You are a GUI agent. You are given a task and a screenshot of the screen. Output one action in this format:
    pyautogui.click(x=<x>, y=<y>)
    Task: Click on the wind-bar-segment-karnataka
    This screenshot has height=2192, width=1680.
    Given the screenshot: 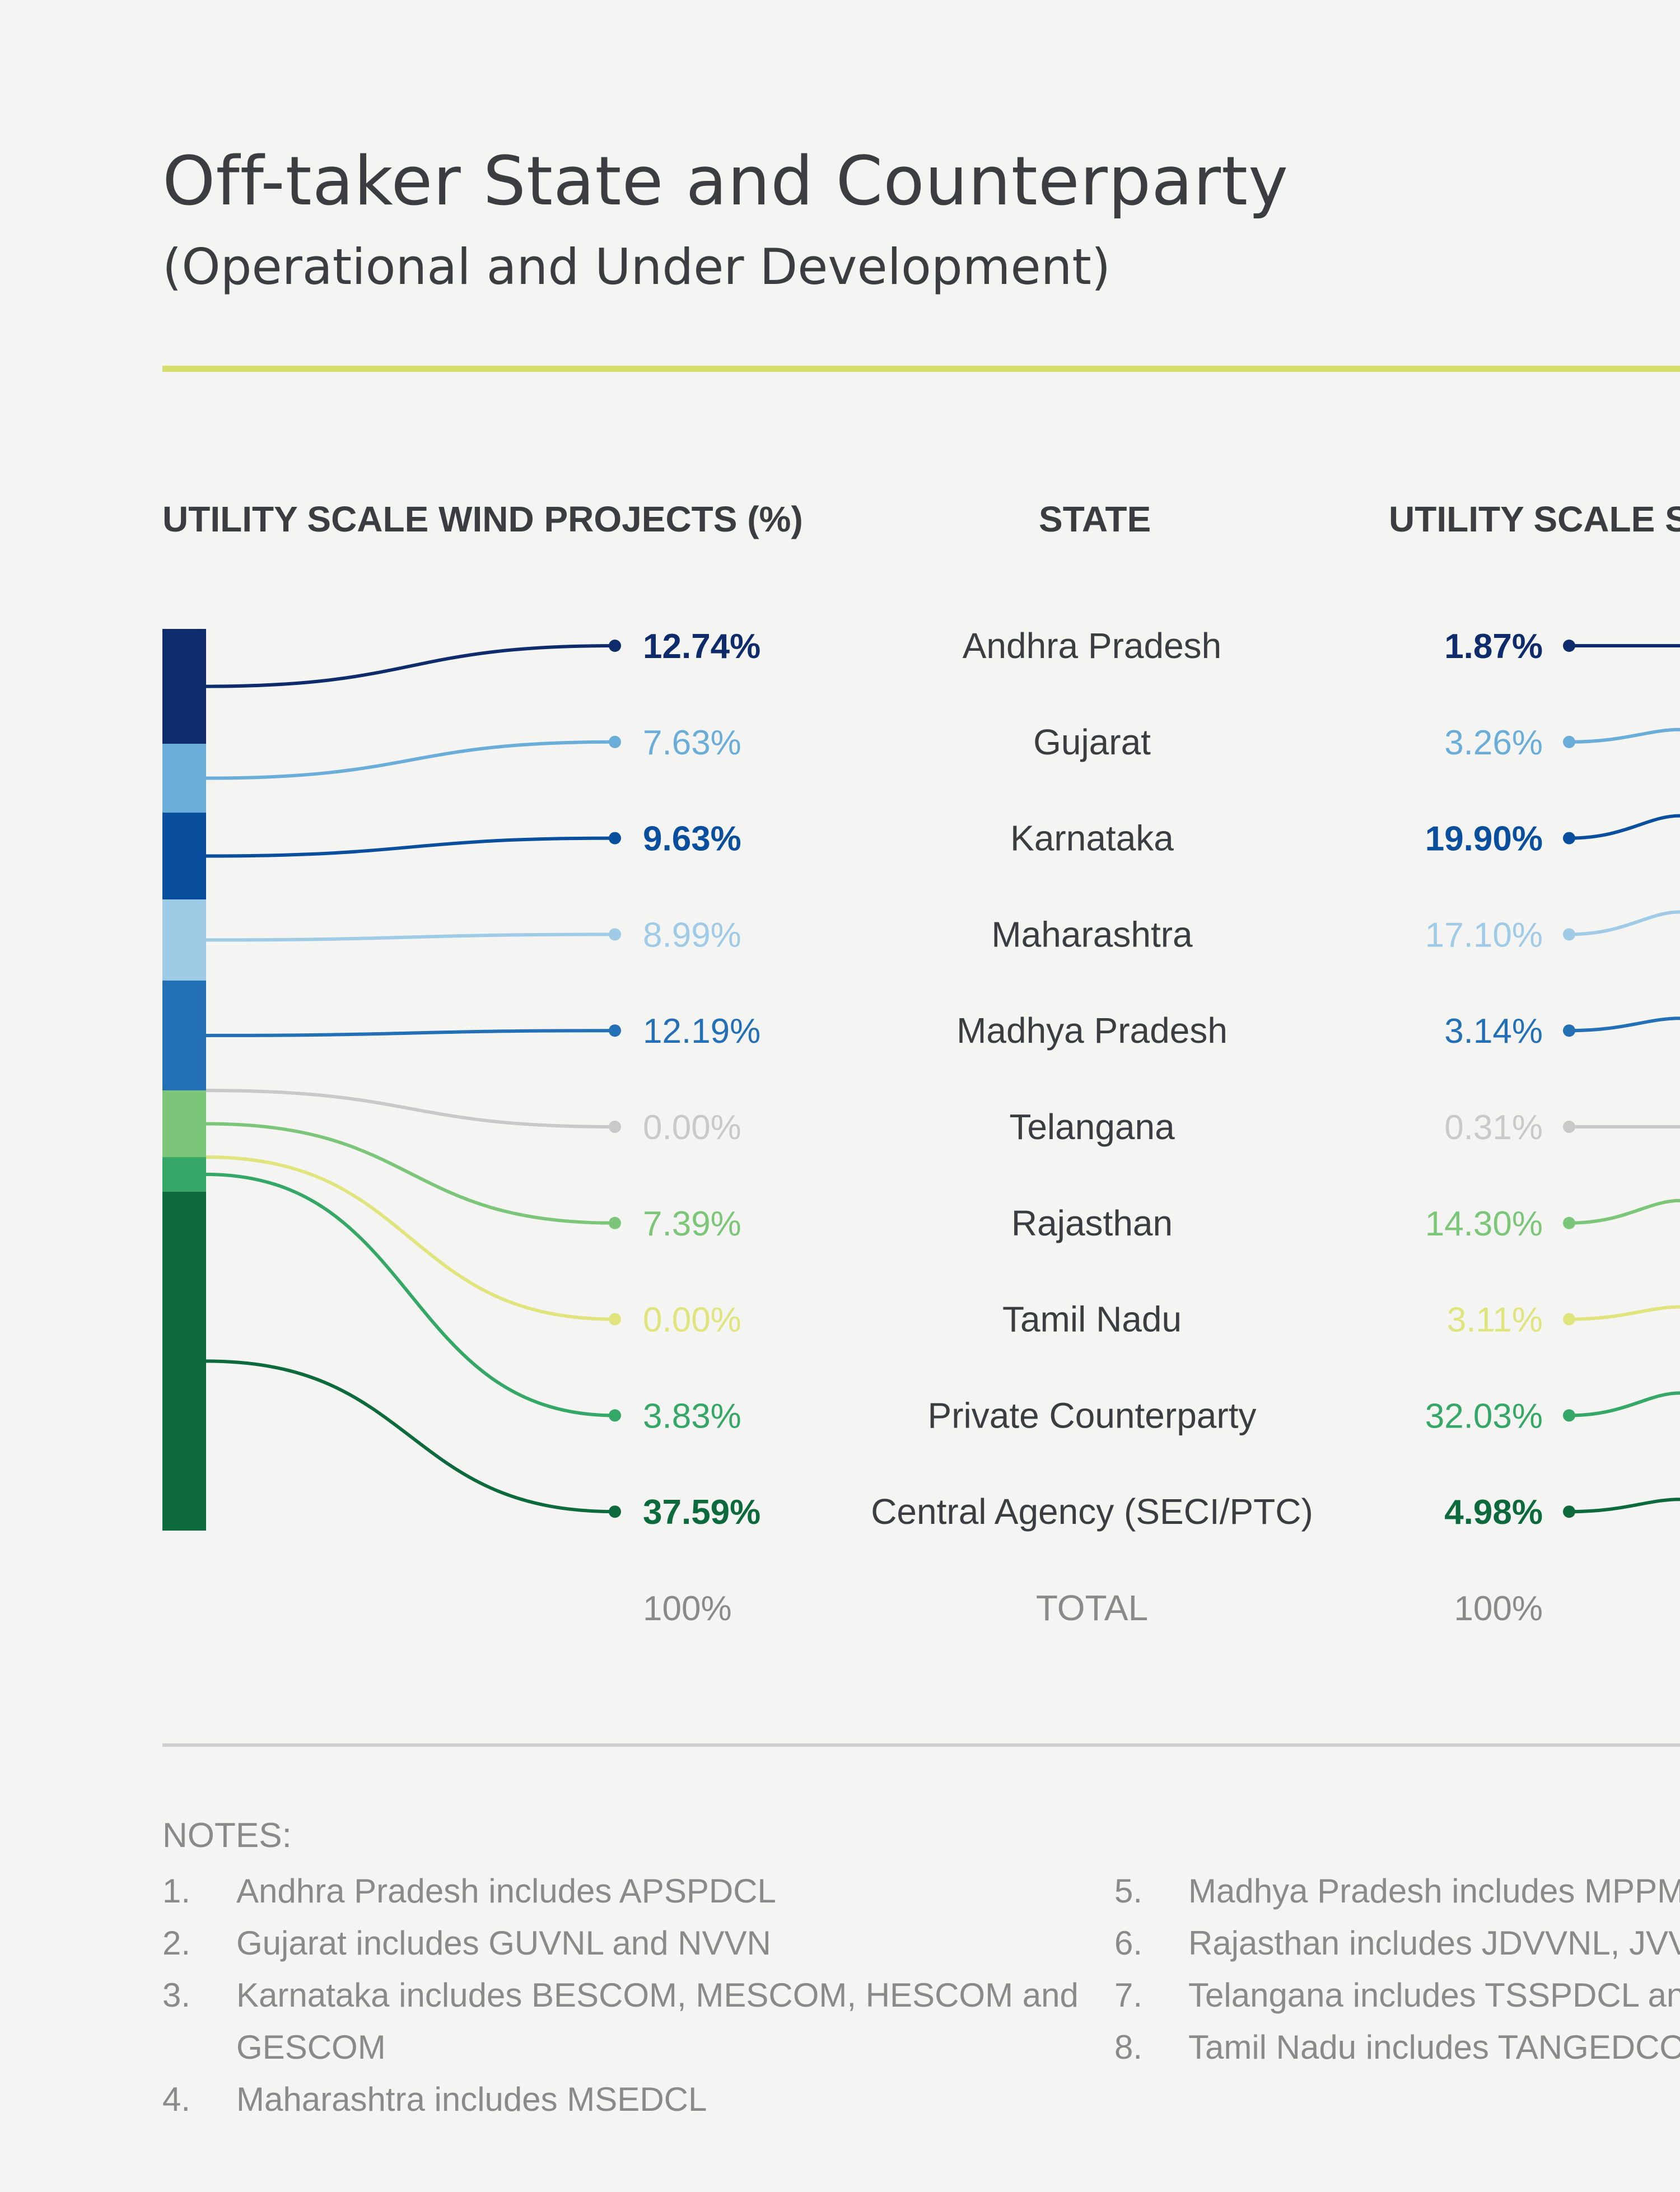 What is the action you would take?
    pyautogui.click(x=184, y=856)
    